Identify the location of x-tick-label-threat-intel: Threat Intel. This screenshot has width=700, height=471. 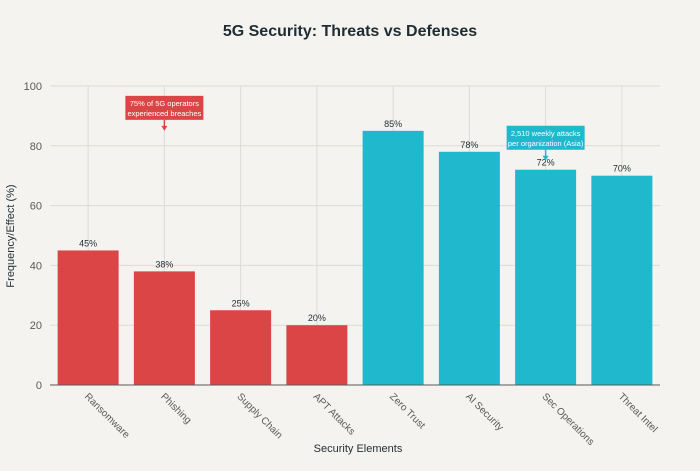
(638, 413).